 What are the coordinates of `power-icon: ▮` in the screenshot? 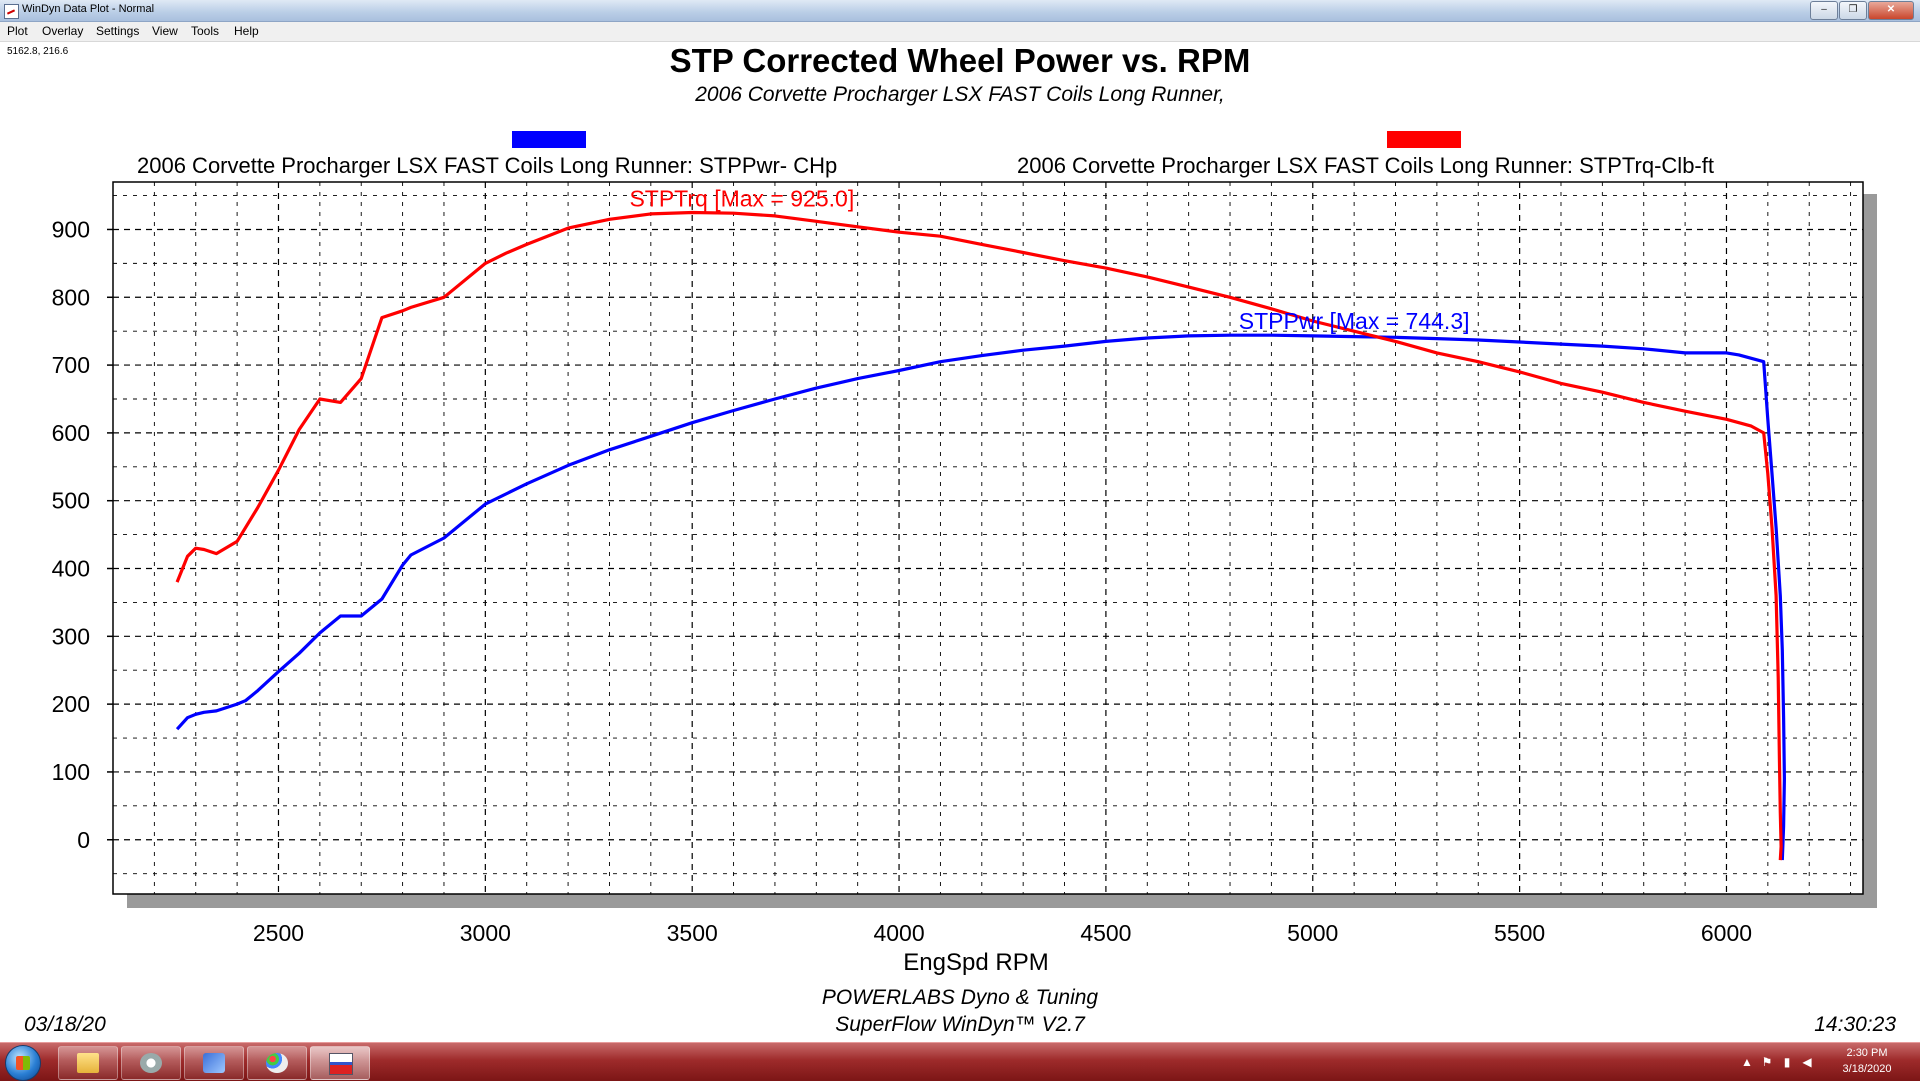 It's located at (1787, 1062).